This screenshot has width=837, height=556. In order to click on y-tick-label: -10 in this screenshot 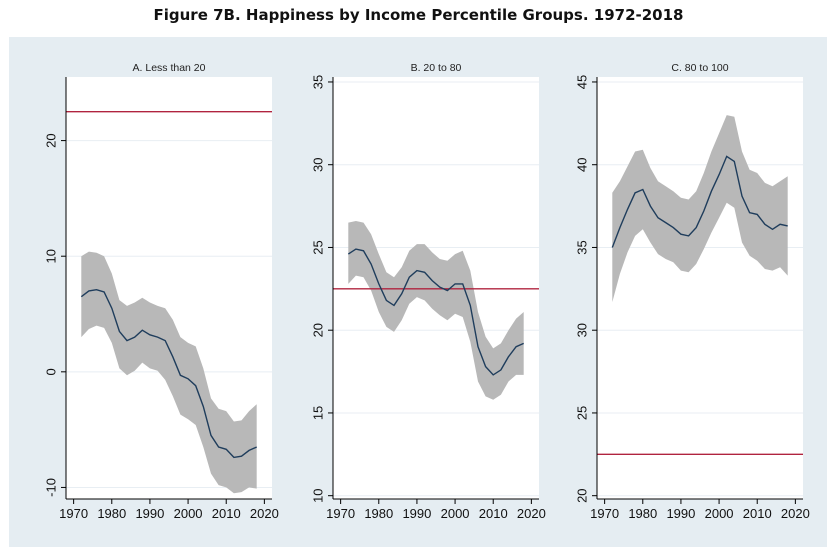, I will do `click(50, 487)`.